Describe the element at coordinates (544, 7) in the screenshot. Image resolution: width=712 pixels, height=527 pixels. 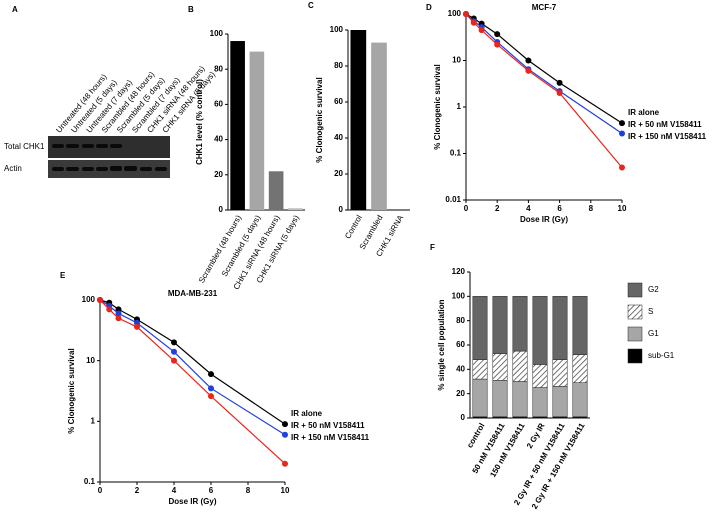
I see `chart-title: MCF-7` at that location.